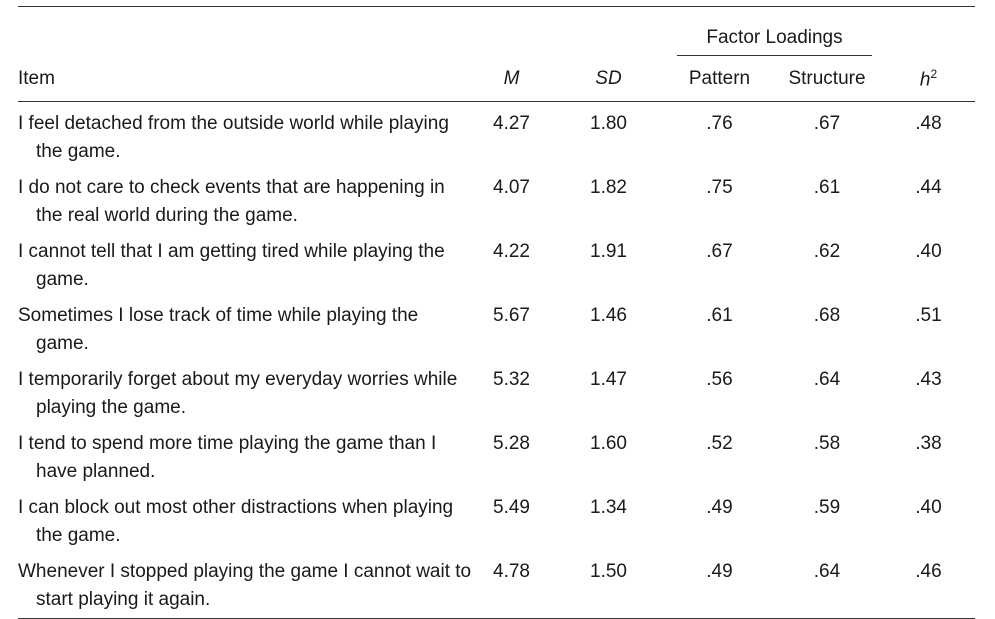 This screenshot has height=619, width=995. I want to click on header-structure: Structure, so click(827, 78).